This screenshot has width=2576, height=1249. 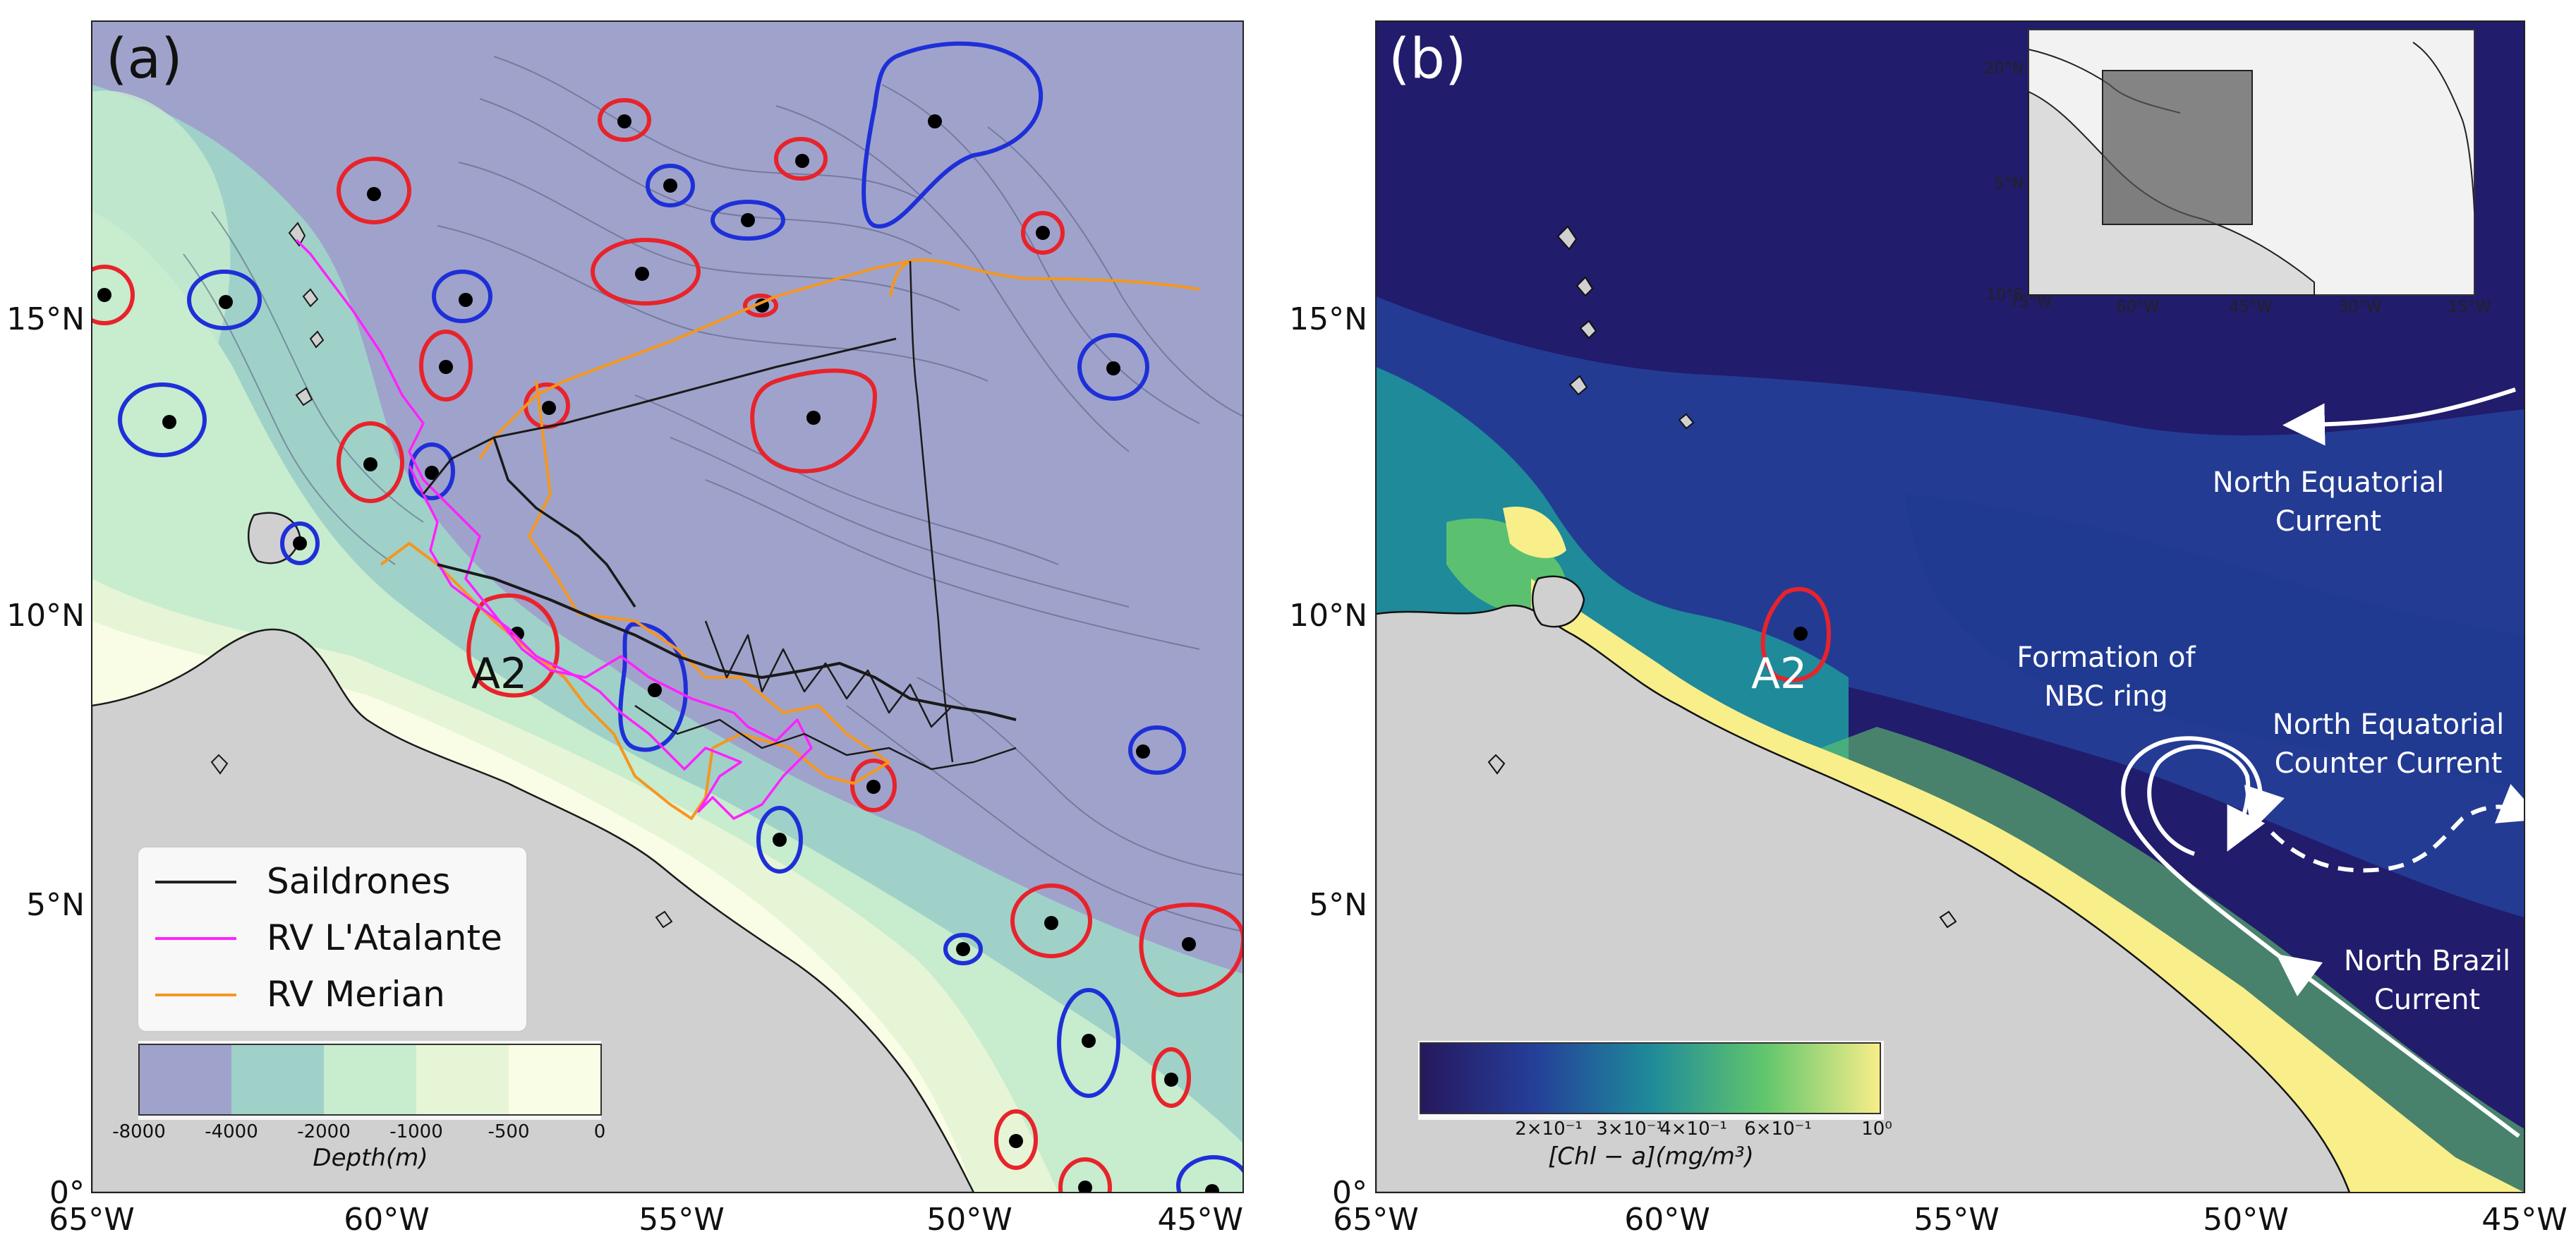 What do you see at coordinates (139, 1131) in the screenshot?
I see `colorbar-tick: -8000` at bounding box center [139, 1131].